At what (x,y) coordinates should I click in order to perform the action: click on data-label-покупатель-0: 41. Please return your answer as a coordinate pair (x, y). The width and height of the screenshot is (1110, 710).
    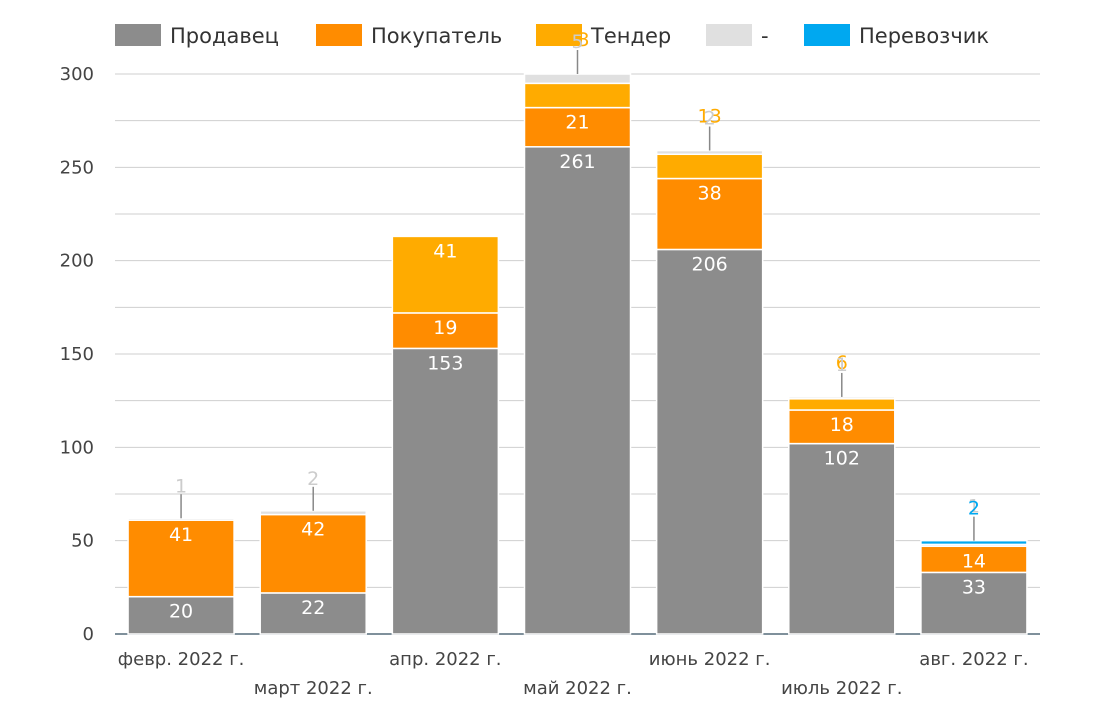
    Looking at the image, I should click on (181, 535).